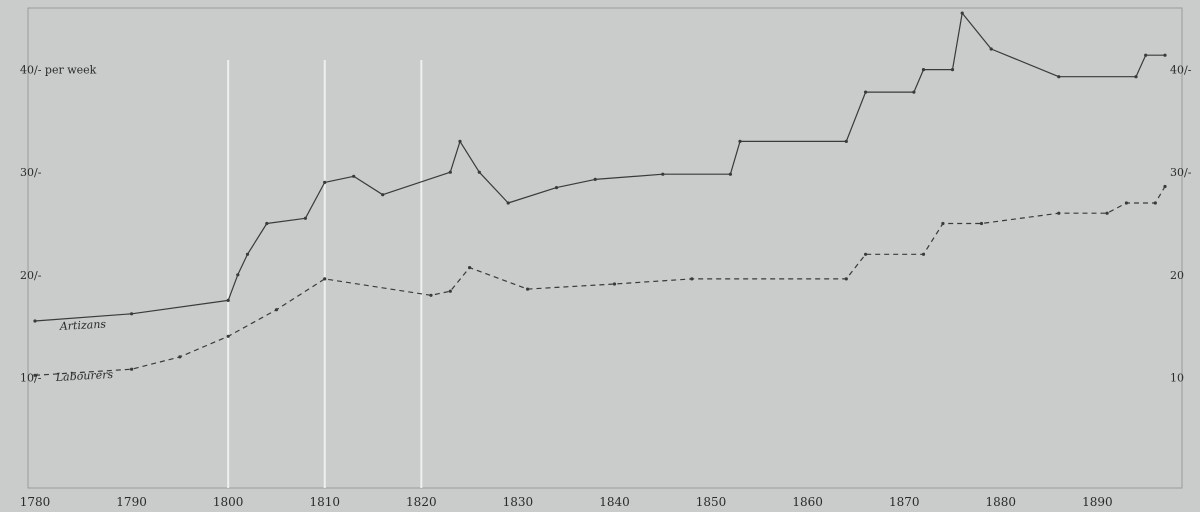  Describe the element at coordinates (31, 275) in the screenshot. I see `y-tick-left-20: 20/-` at that location.